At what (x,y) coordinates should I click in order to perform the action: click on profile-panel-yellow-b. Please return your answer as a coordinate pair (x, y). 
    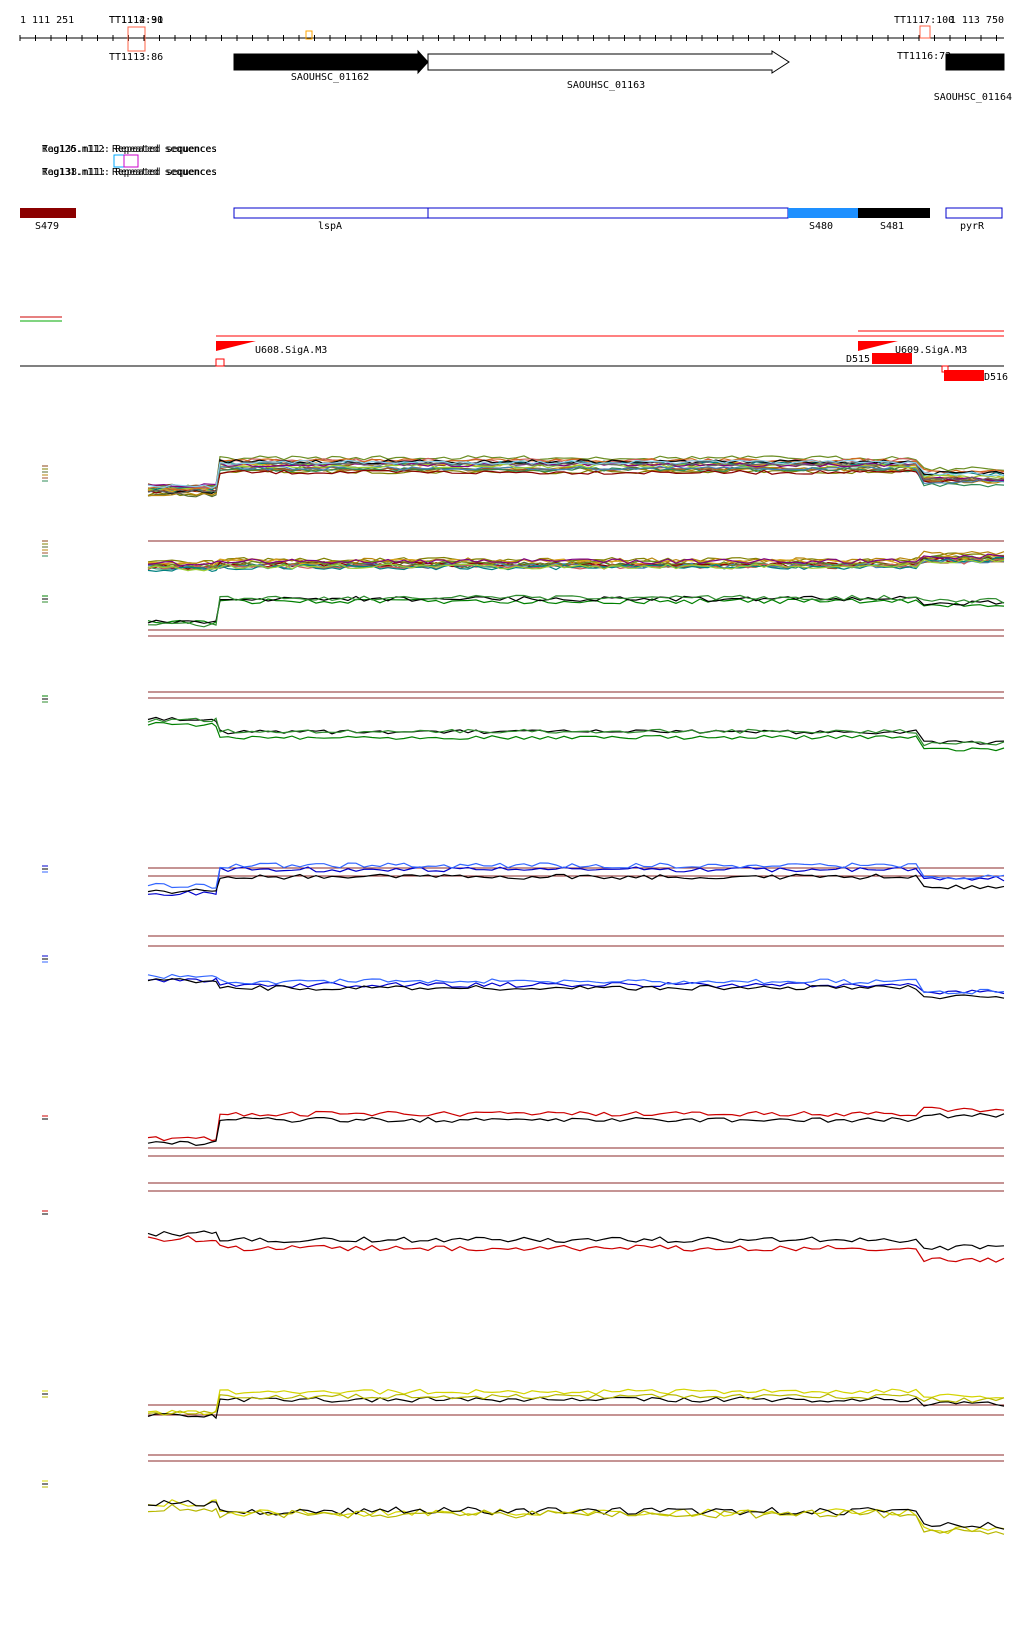
    Looking at the image, I should click on (523, 1494).